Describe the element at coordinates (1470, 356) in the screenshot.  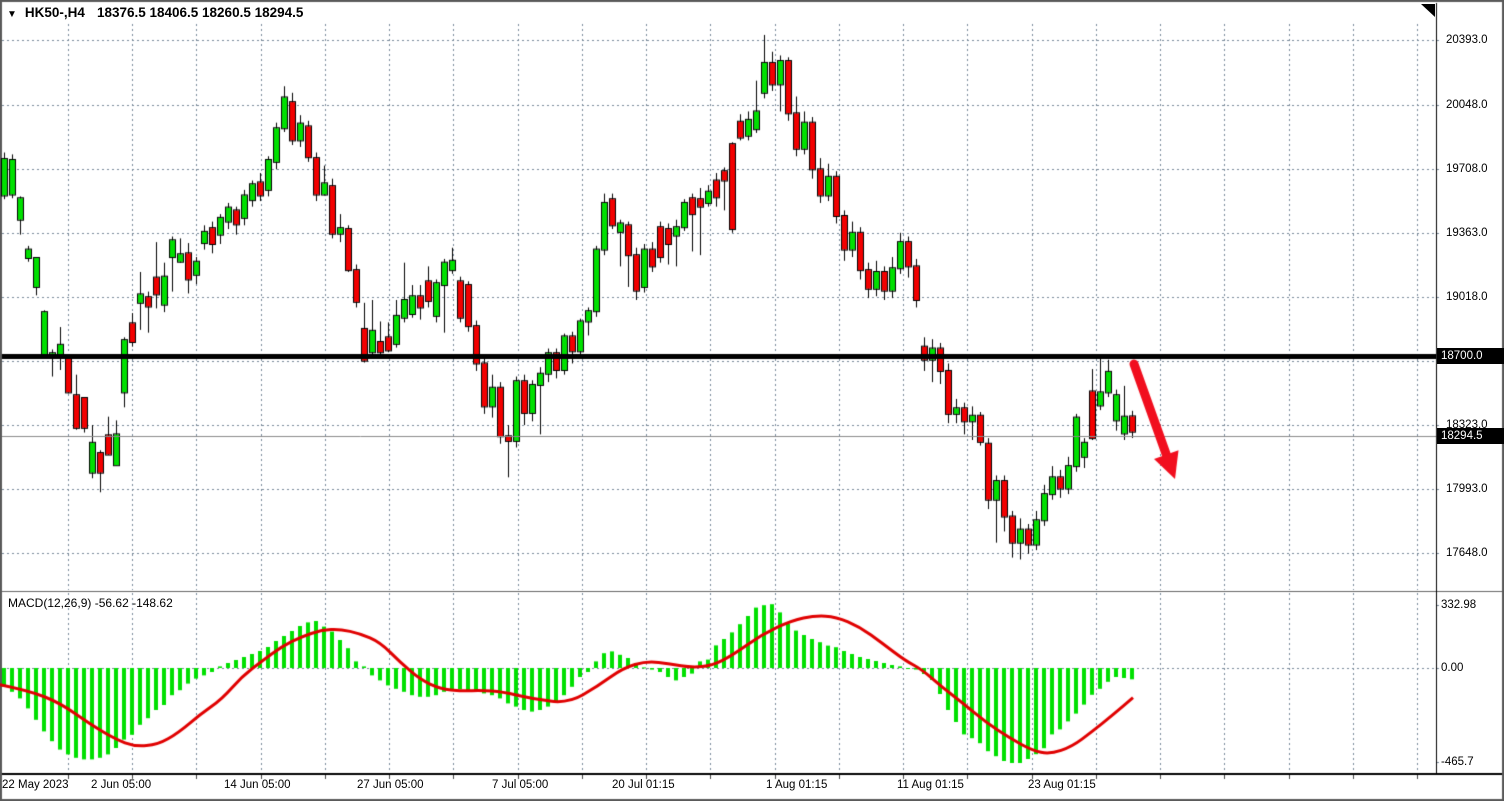
I see `hline-price-tag: 18700.0` at that location.